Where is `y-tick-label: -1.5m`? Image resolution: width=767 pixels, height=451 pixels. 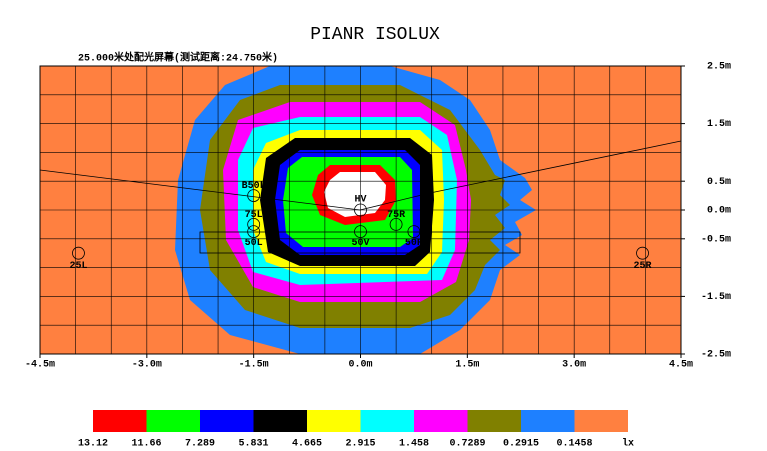
y-tick-label: -1.5m is located at coordinates (716, 297).